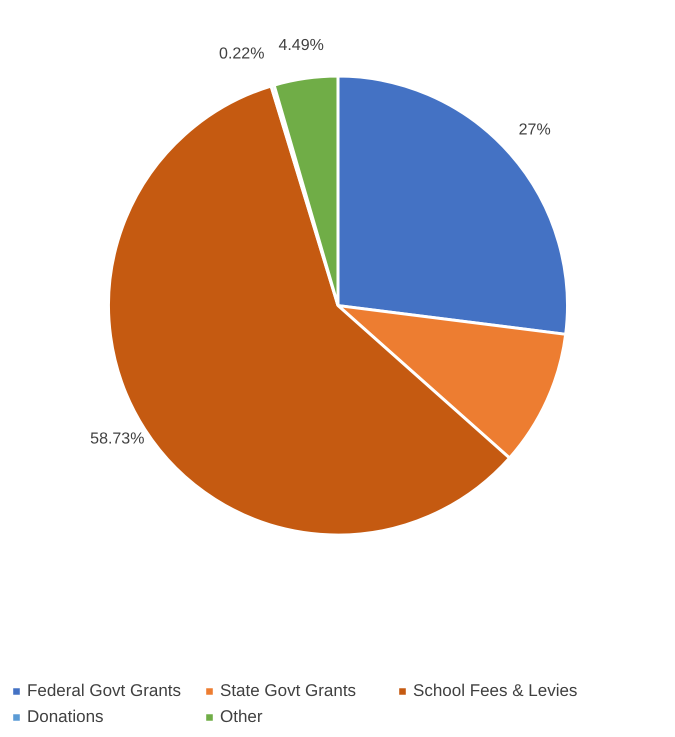  I want to click on data-label: 58.73%, so click(117, 439).